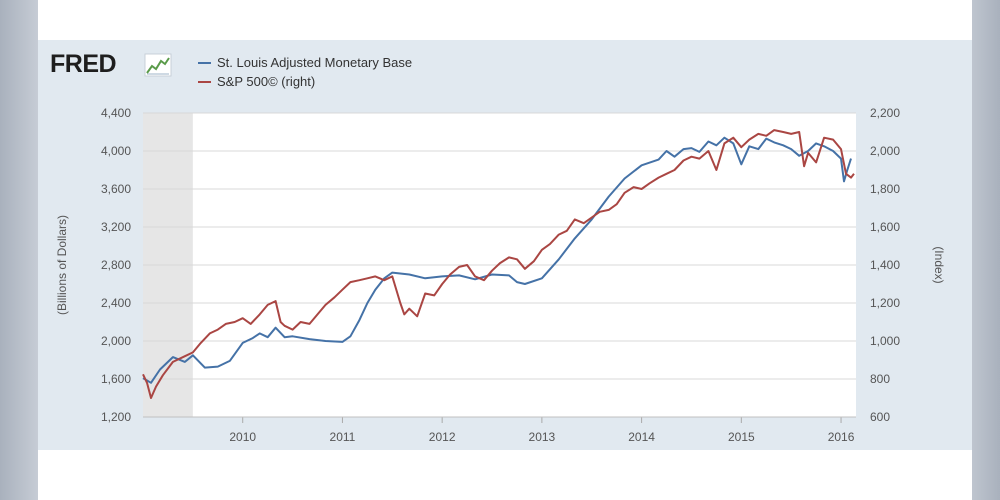 This screenshot has height=500, width=1000. Describe the element at coordinates (343, 437) in the screenshot. I see `x-tick-label: 2011` at that location.